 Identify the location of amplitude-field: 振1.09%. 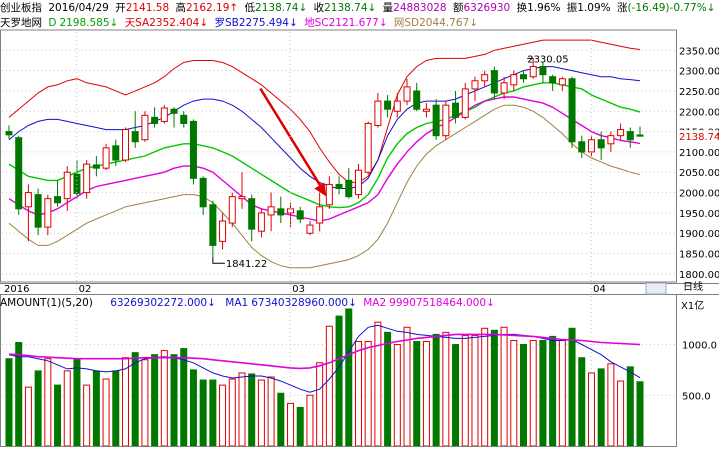
(588, 8).